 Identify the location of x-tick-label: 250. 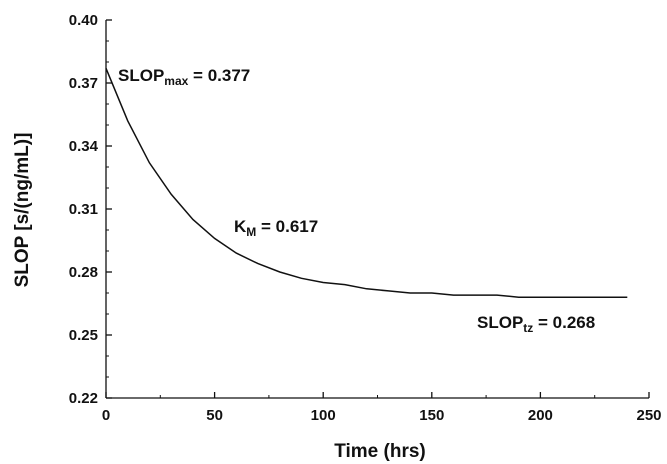
(648, 415).